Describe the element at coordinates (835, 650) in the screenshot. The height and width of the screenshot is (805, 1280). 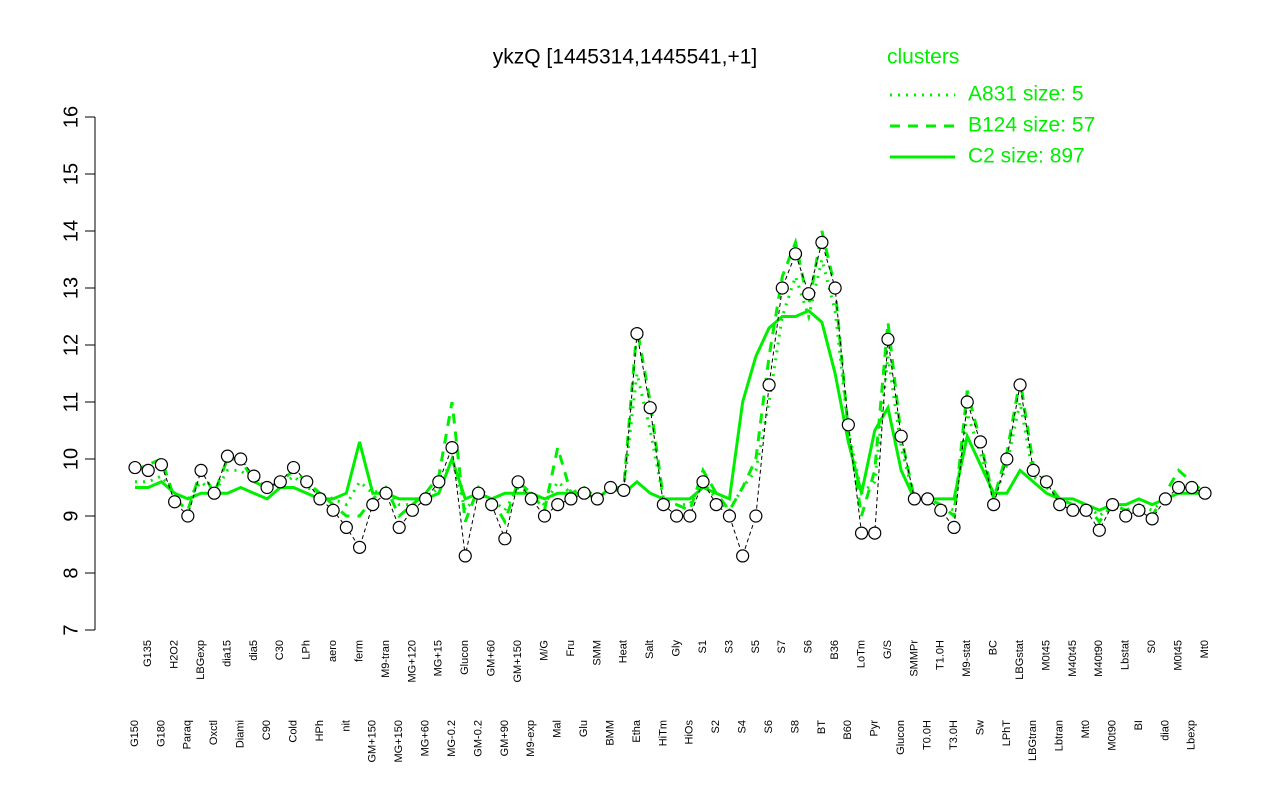
I see `x-tick-label: B36` at that location.